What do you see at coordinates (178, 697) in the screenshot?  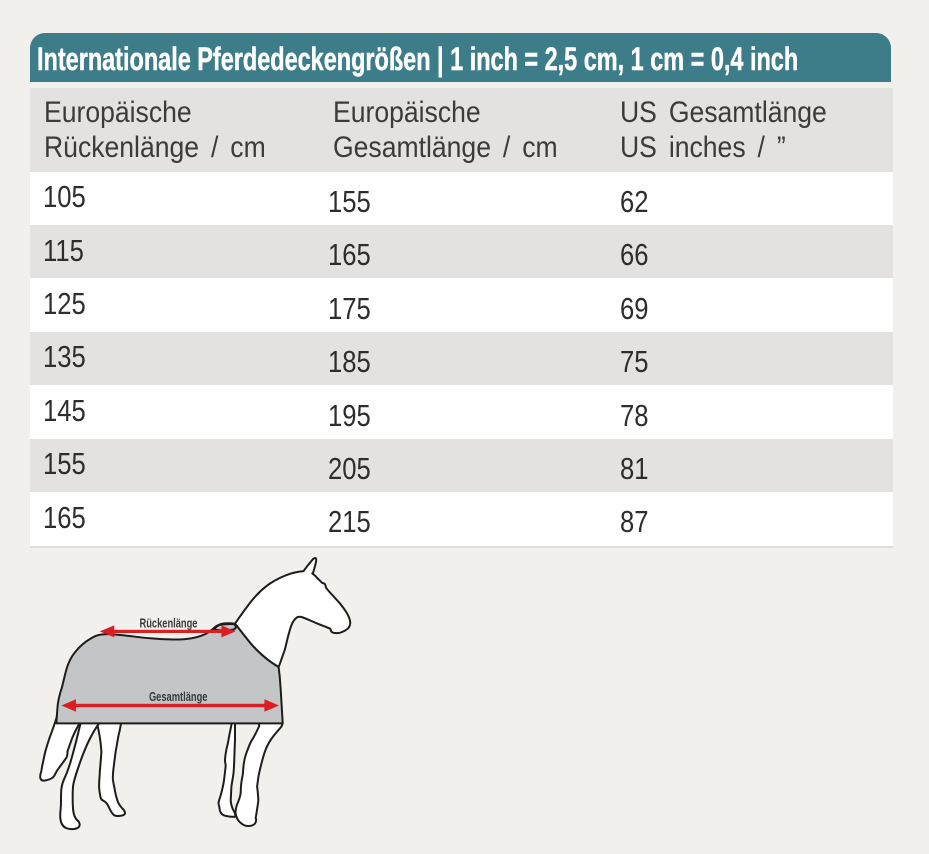 I see `svg-text: Gesamtlänge` at bounding box center [178, 697].